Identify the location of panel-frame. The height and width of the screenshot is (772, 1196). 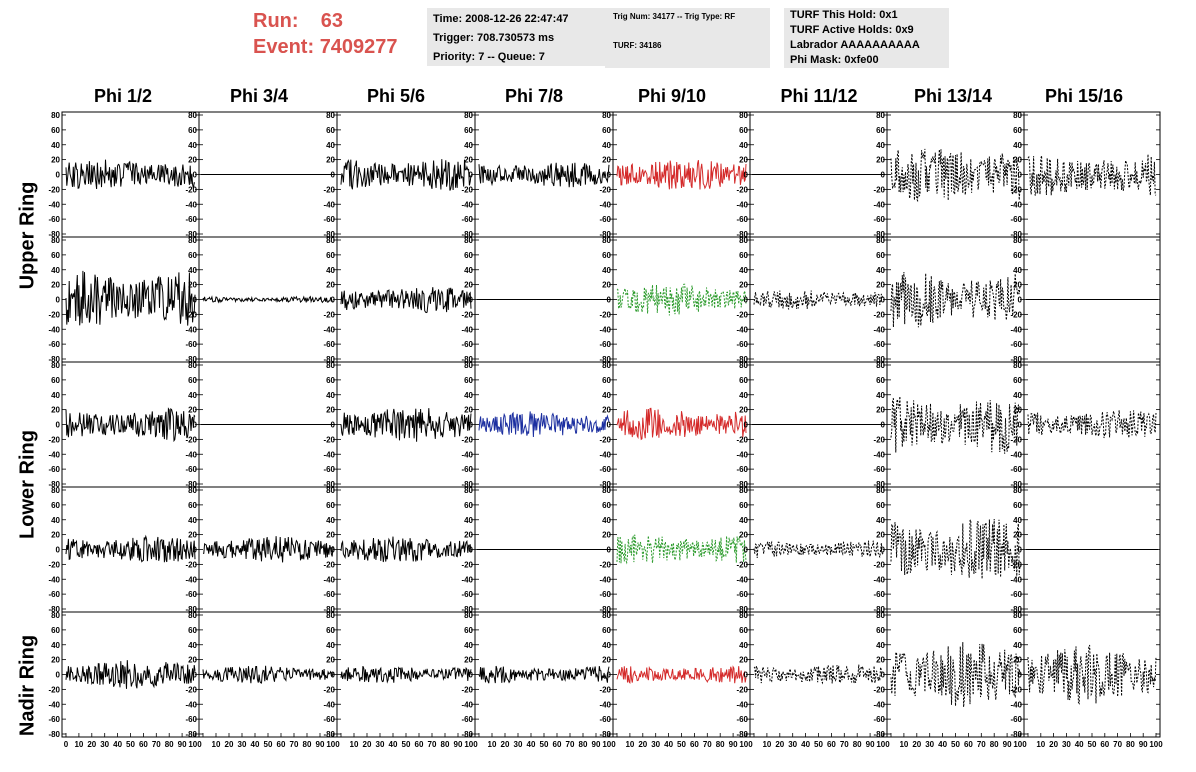
(681, 549).